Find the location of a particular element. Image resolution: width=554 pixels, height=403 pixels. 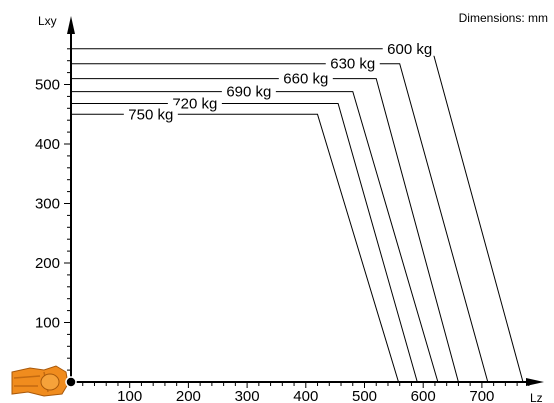

x-axis-arrow is located at coordinates (535, 382).